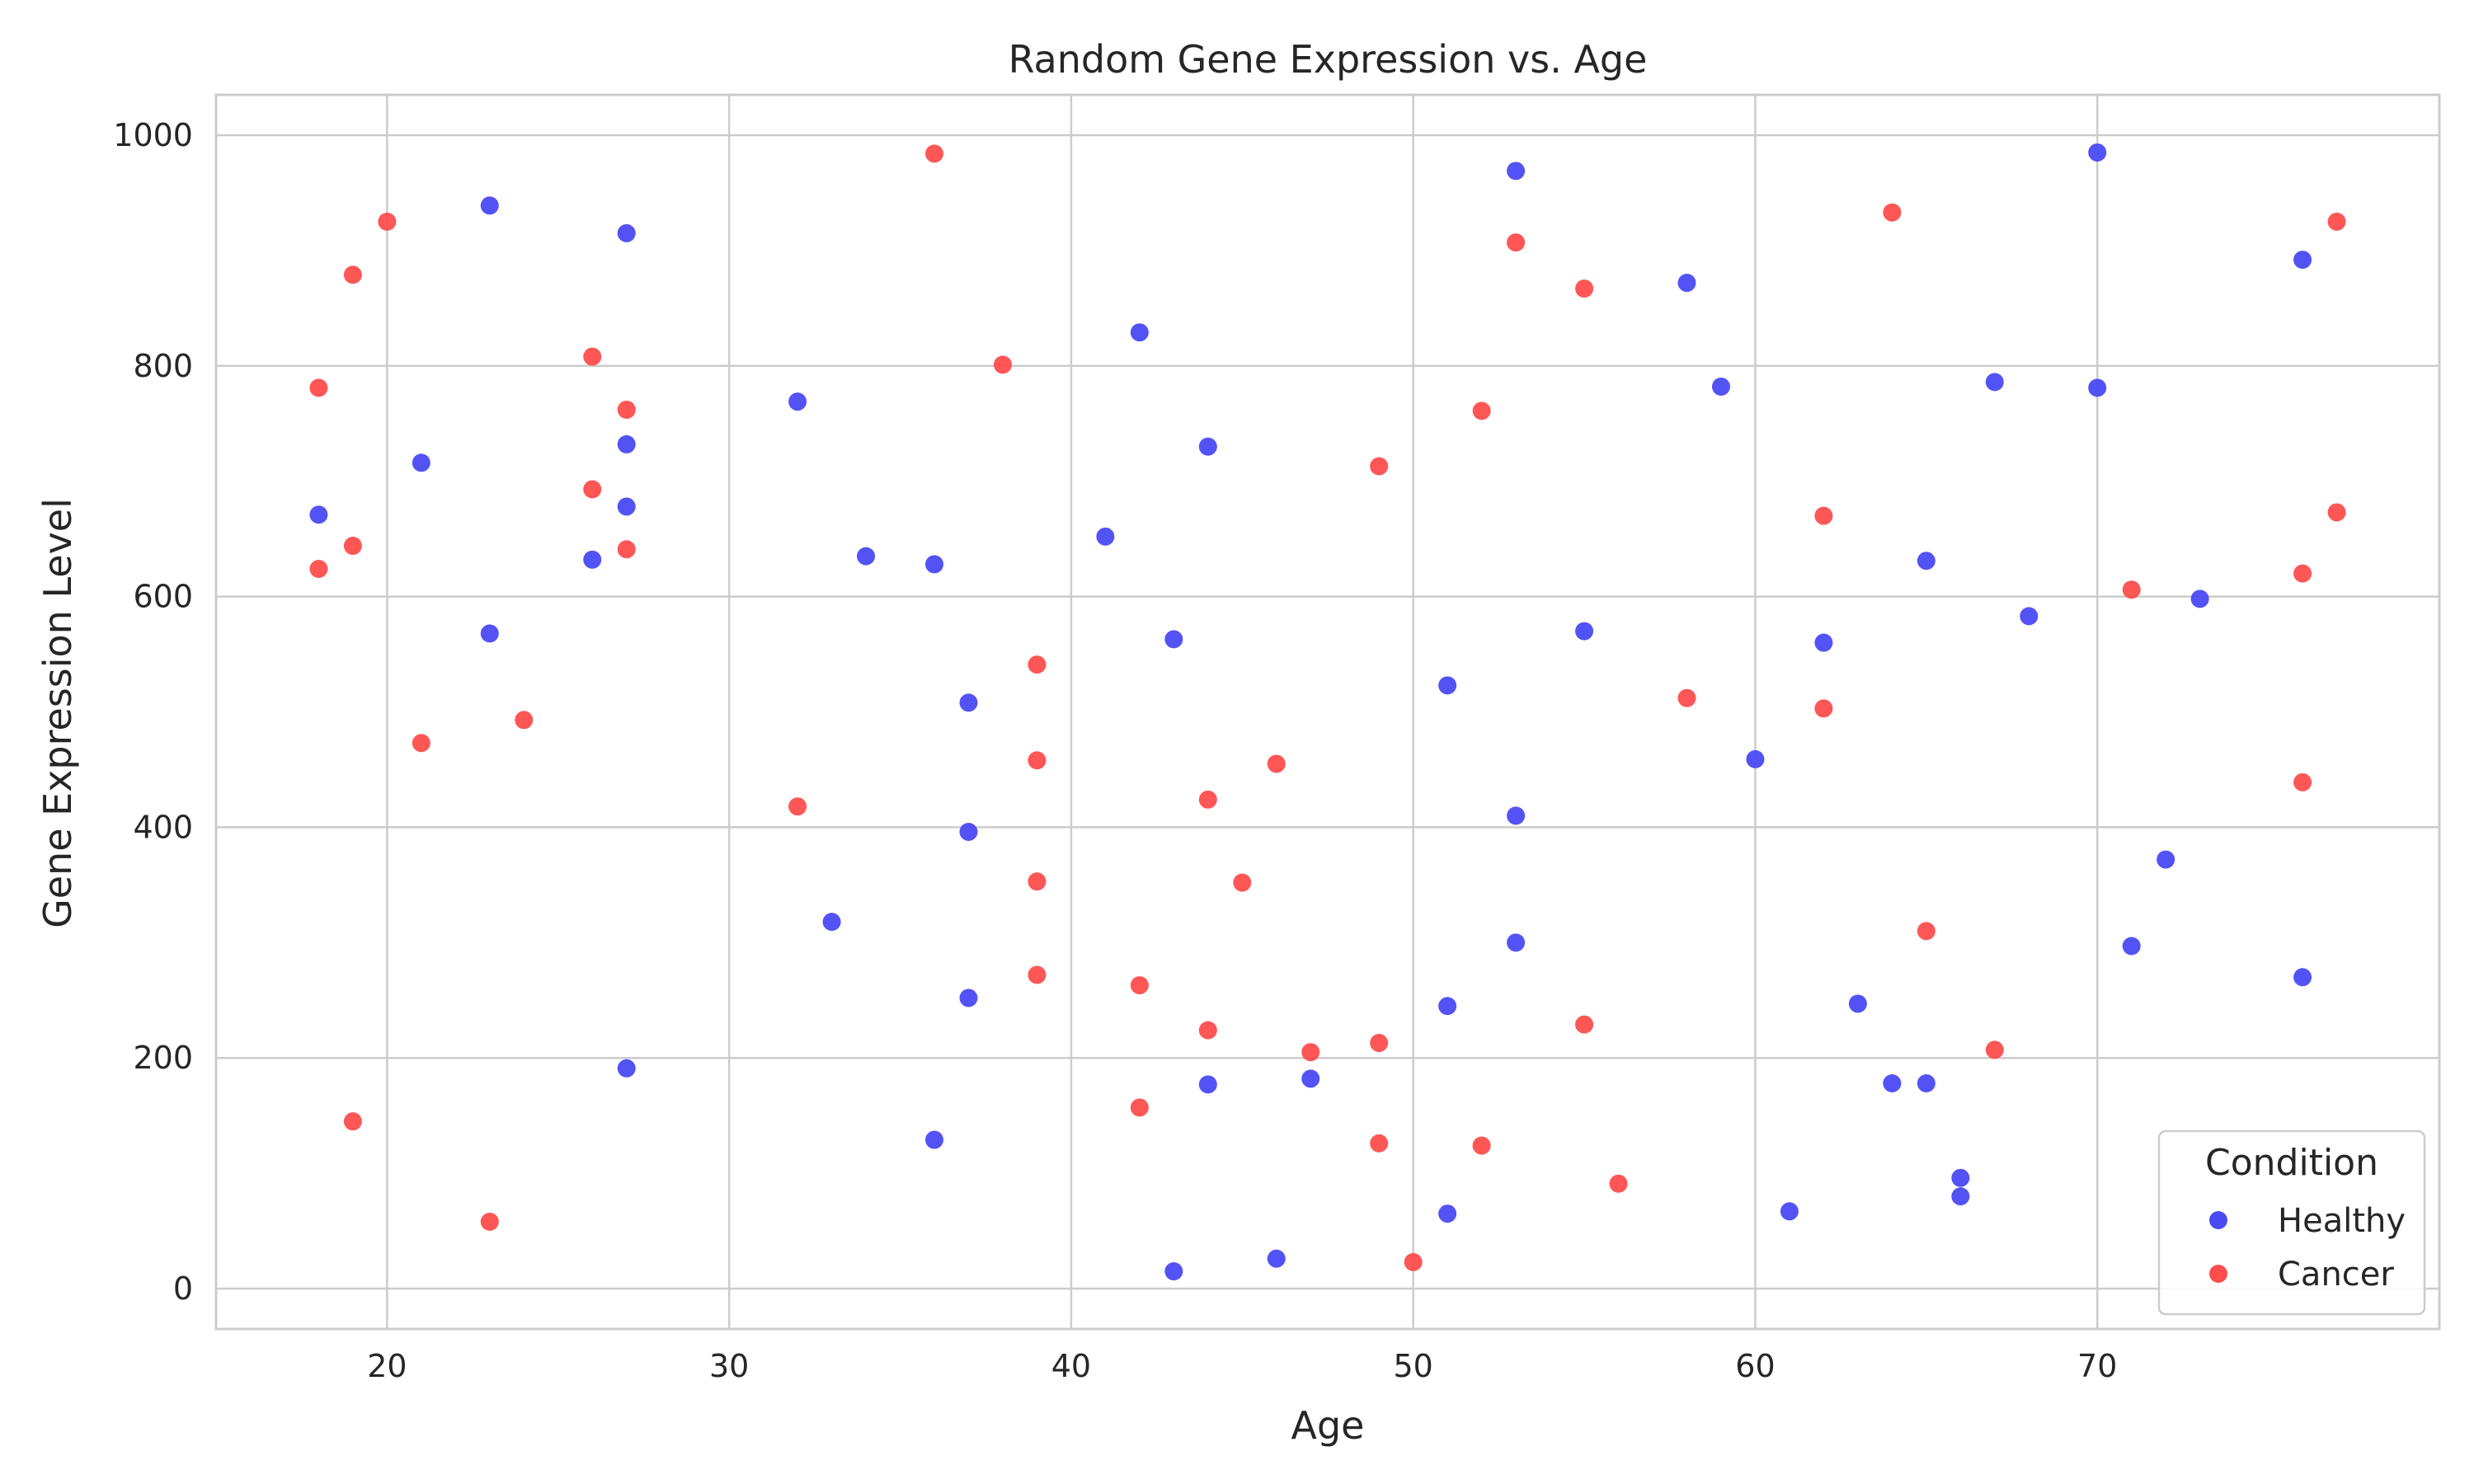  Describe the element at coordinates (2291, 1163) in the screenshot. I see `legend-title: Condition` at that location.